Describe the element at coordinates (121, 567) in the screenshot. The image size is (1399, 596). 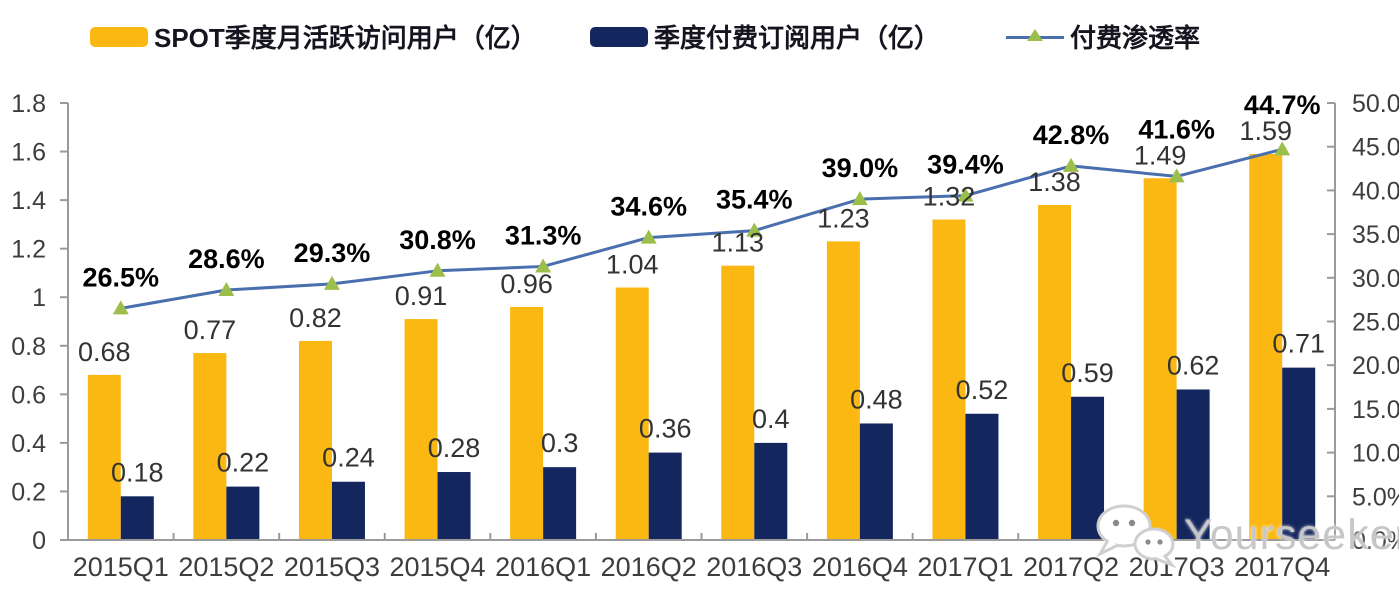
I see `x-axis-label: 2015Q1` at that location.